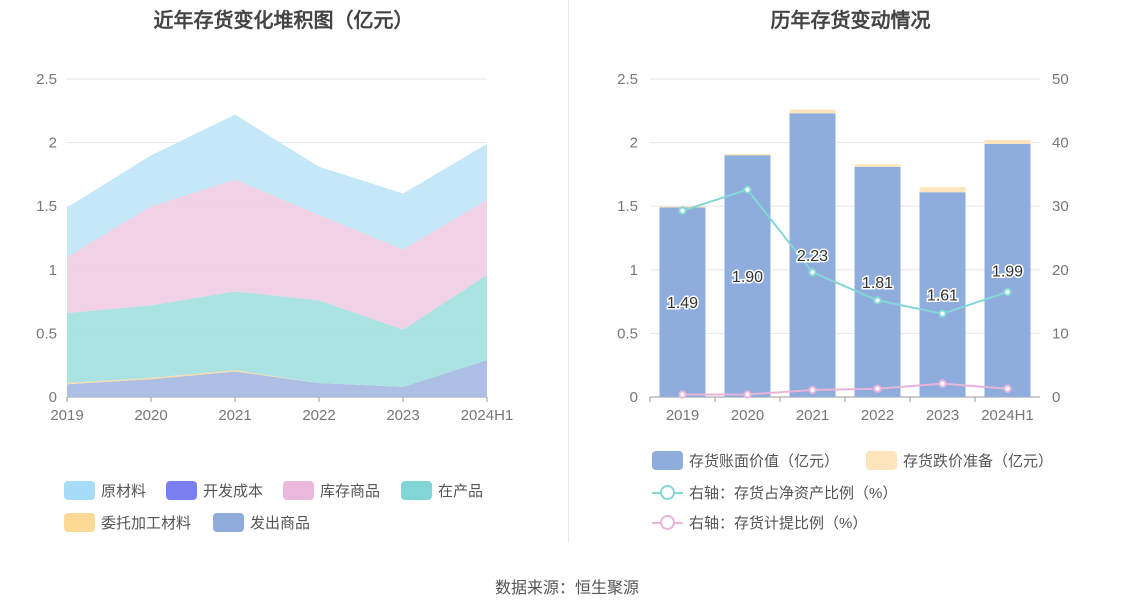 This screenshot has height=612, width=1134. Describe the element at coordinates (845, 389) in the screenshot. I see `line-provision-ratio` at that location.